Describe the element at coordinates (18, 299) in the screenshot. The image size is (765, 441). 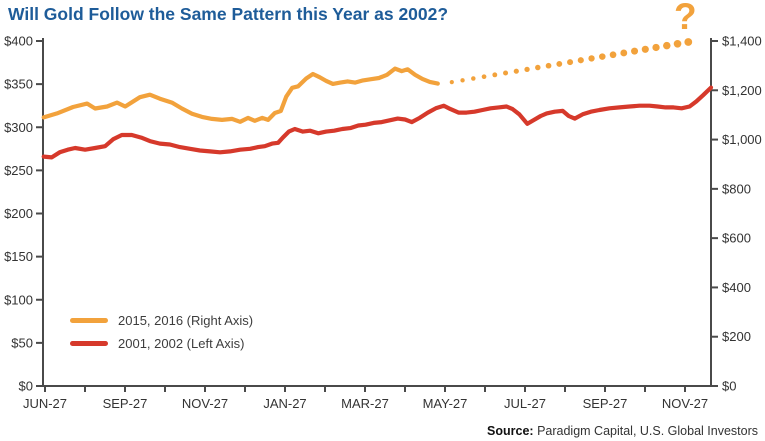
I see `left-axis-tick-label: $100` at that location.